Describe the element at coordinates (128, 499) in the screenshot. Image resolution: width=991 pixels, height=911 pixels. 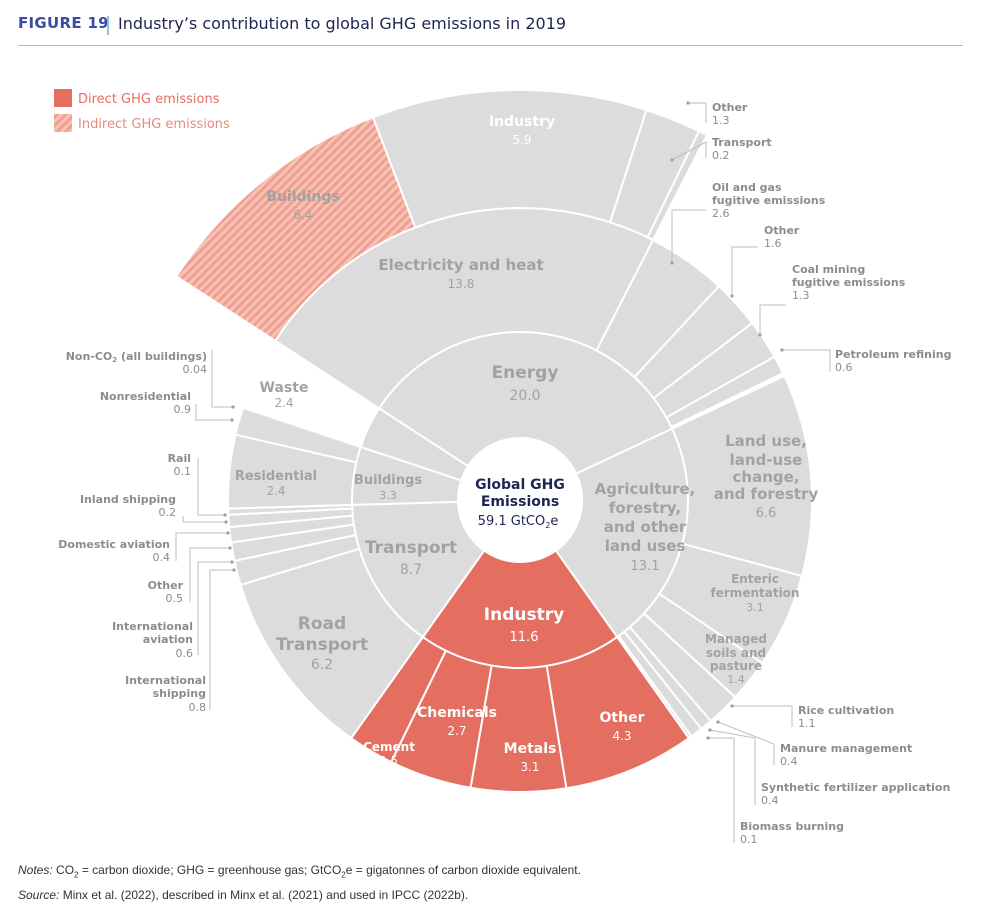
I see `callout-inland: Inland shipping` at that location.